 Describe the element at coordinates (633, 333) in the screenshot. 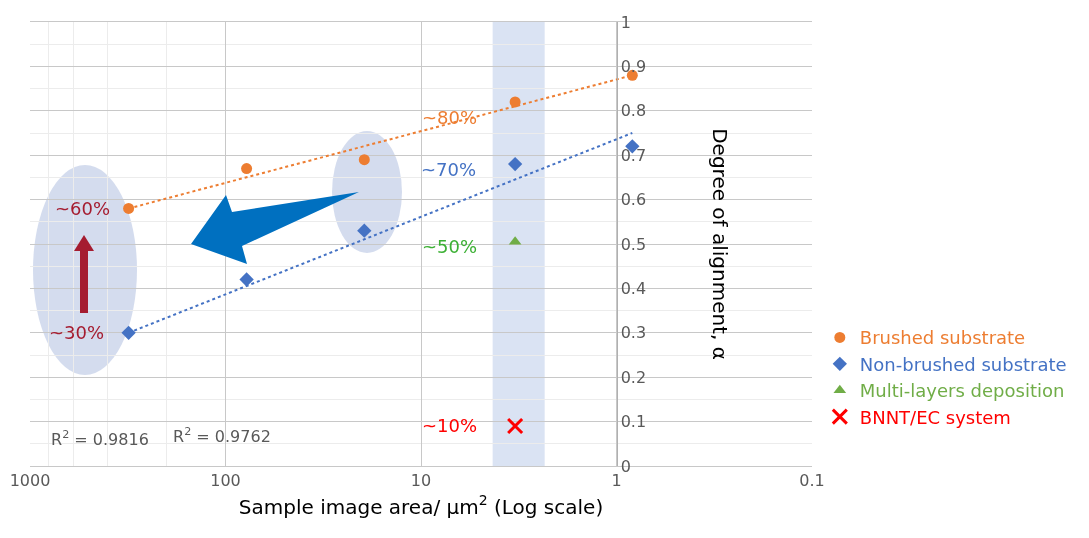

I see `y-tick-label: 0.3` at that location.